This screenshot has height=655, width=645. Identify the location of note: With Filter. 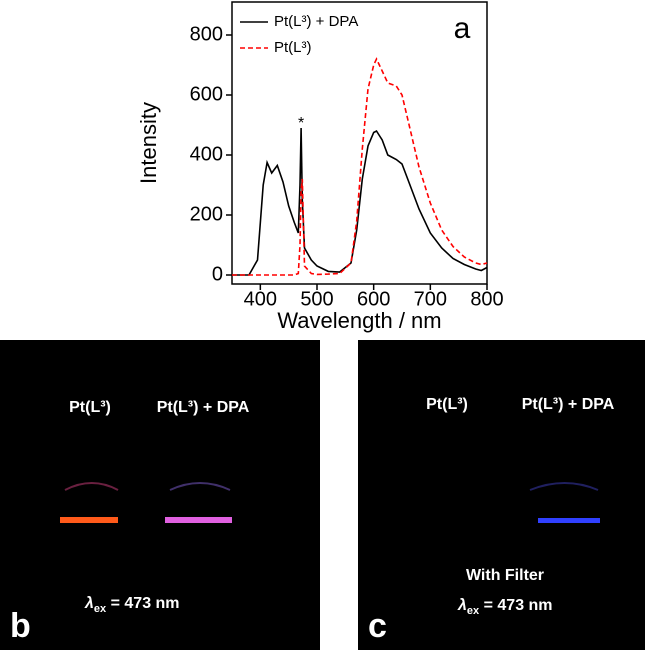
(505, 575).